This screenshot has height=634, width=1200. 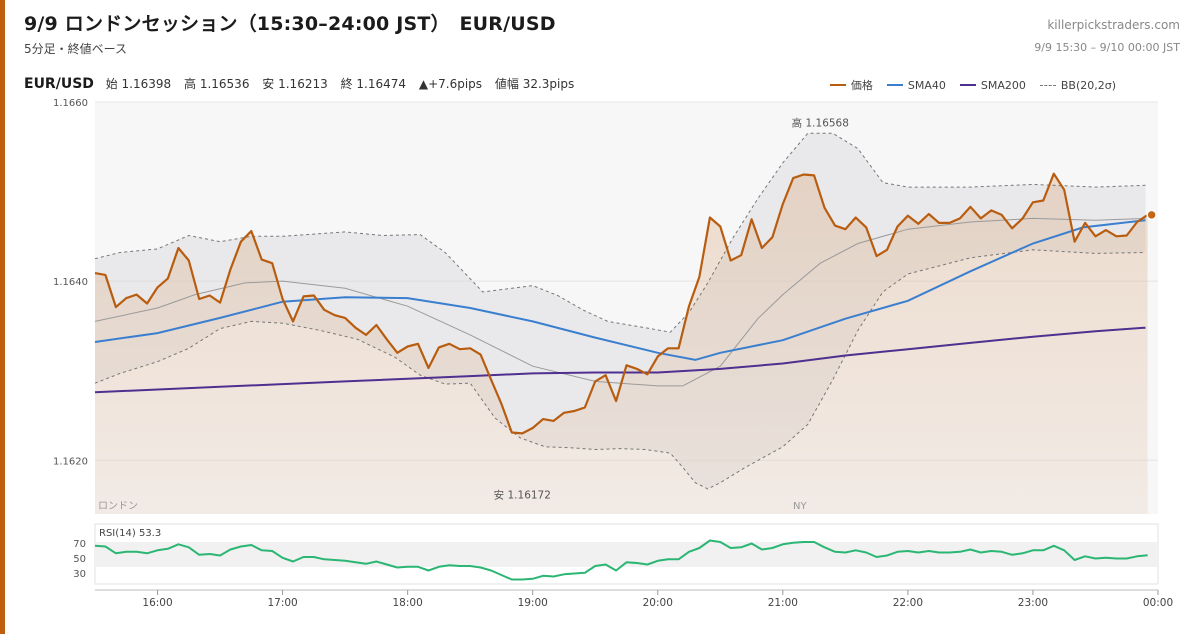 What do you see at coordinates (408, 603) in the screenshot?
I see `x-tick-label: 18:00` at bounding box center [408, 603].